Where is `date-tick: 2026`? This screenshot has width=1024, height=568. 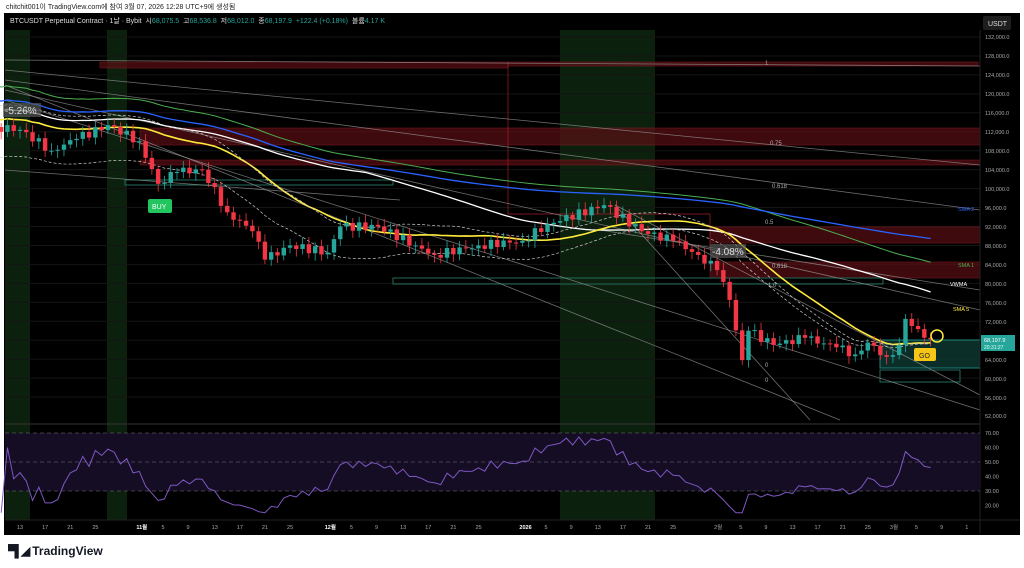 date-tick: 2026 is located at coordinates (525, 528).